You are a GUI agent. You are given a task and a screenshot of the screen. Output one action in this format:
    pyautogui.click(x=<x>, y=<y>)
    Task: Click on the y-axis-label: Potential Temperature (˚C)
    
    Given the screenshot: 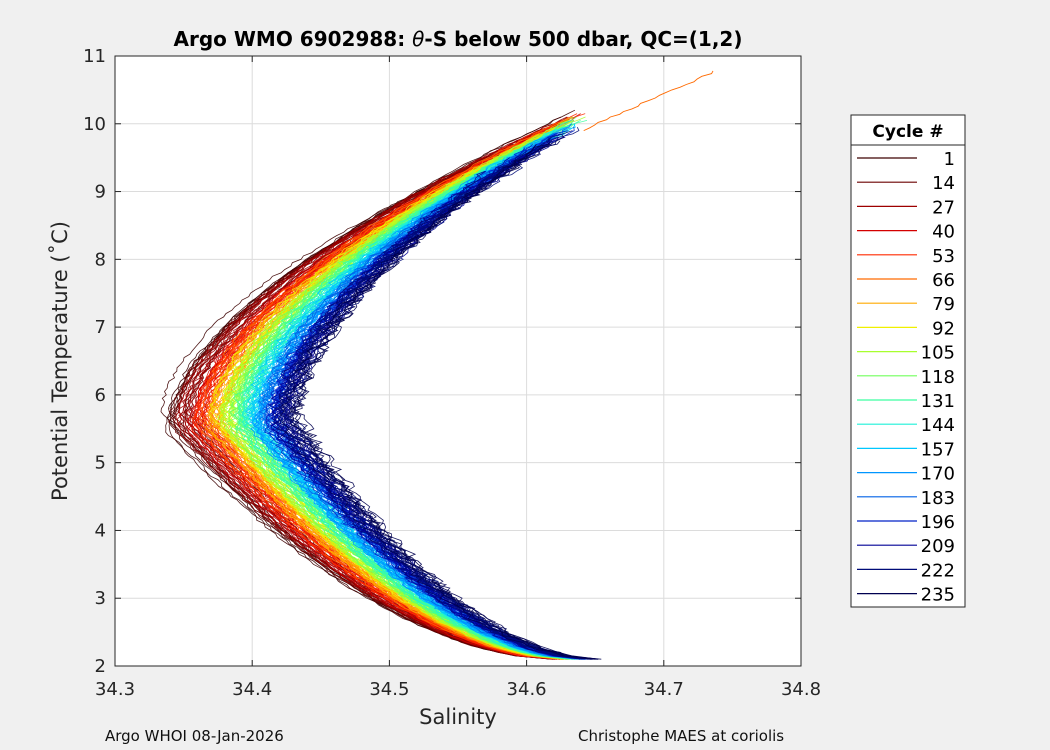 What is the action you would take?
    pyautogui.click(x=60, y=361)
    